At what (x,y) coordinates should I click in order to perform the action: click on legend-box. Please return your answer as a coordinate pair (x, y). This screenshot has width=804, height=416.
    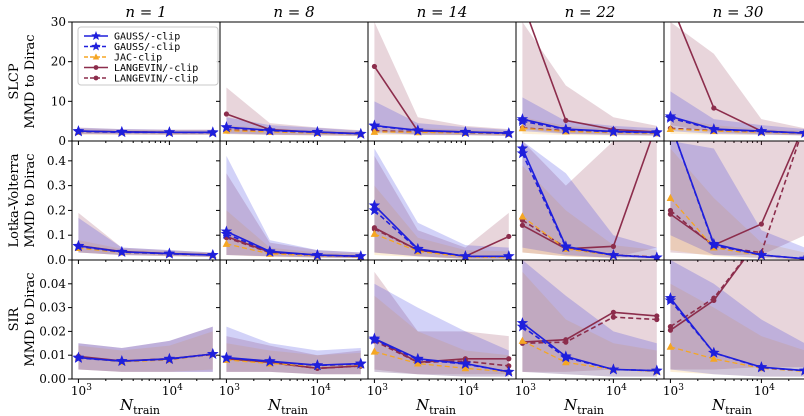
    Looking at the image, I should click on (148, 56).